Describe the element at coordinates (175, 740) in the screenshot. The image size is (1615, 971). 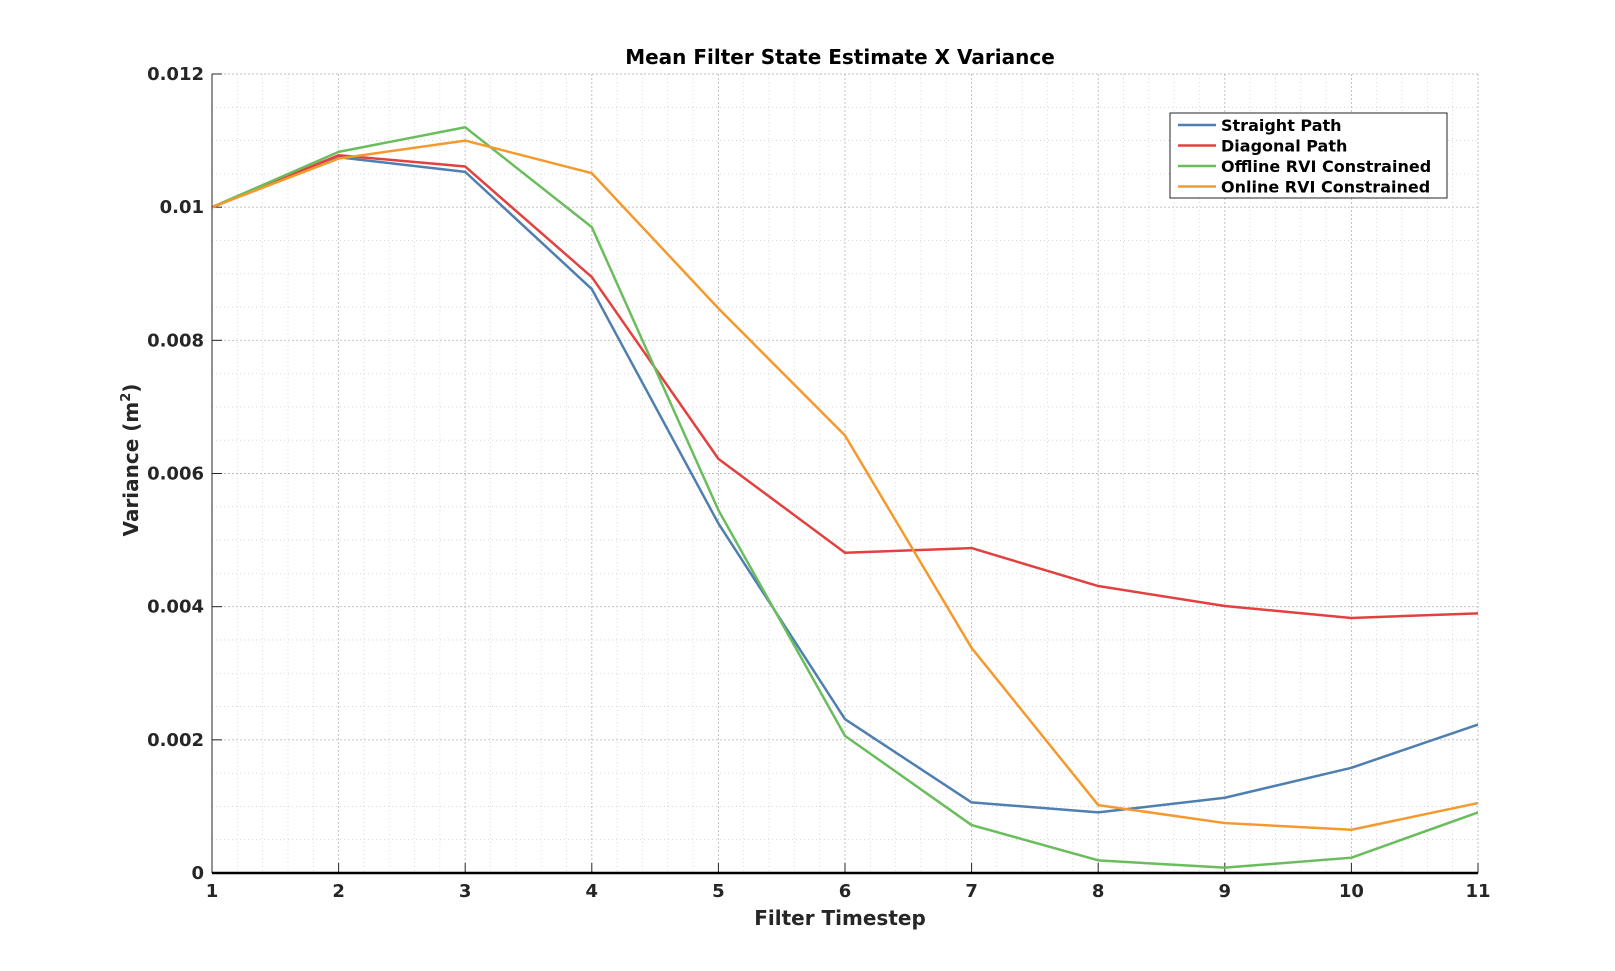
I see `y-tick-label: 0.002` at that location.